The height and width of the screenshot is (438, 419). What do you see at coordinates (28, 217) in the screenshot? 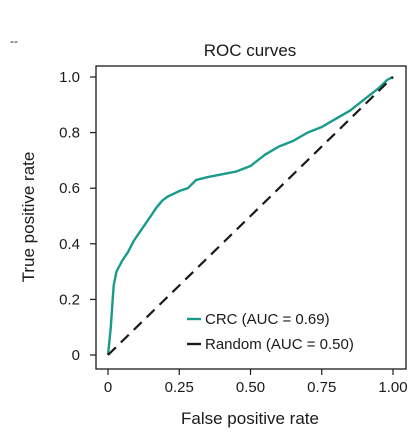
I see `y-axis-label: True positive rate` at bounding box center [28, 217].